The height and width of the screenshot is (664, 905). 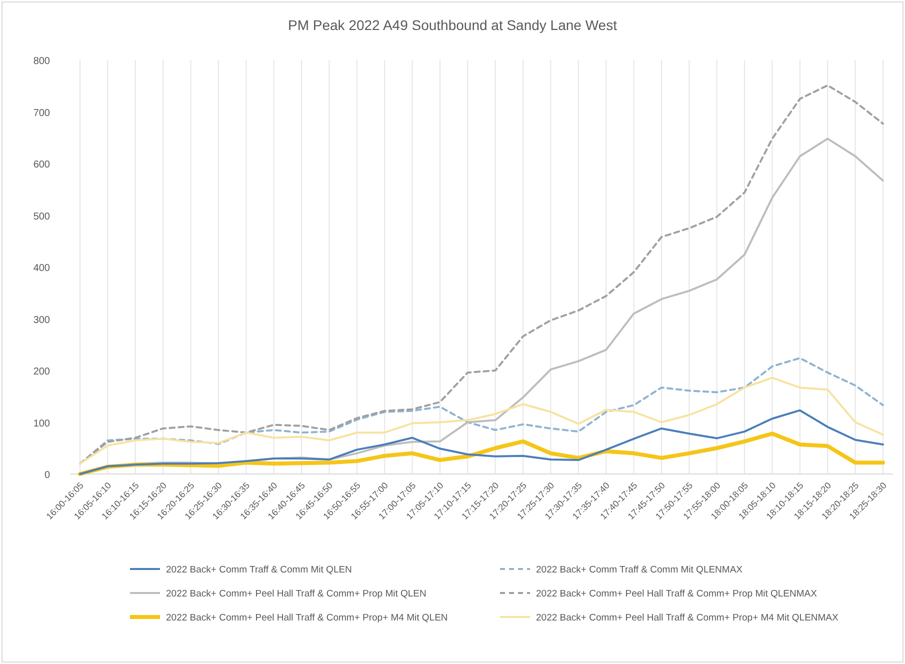 I want to click on legend-label: 2022 Back+ Comm+ Peel Hall Traff & Comm+ Prop Mit QLENMAX, so click(x=677, y=594).